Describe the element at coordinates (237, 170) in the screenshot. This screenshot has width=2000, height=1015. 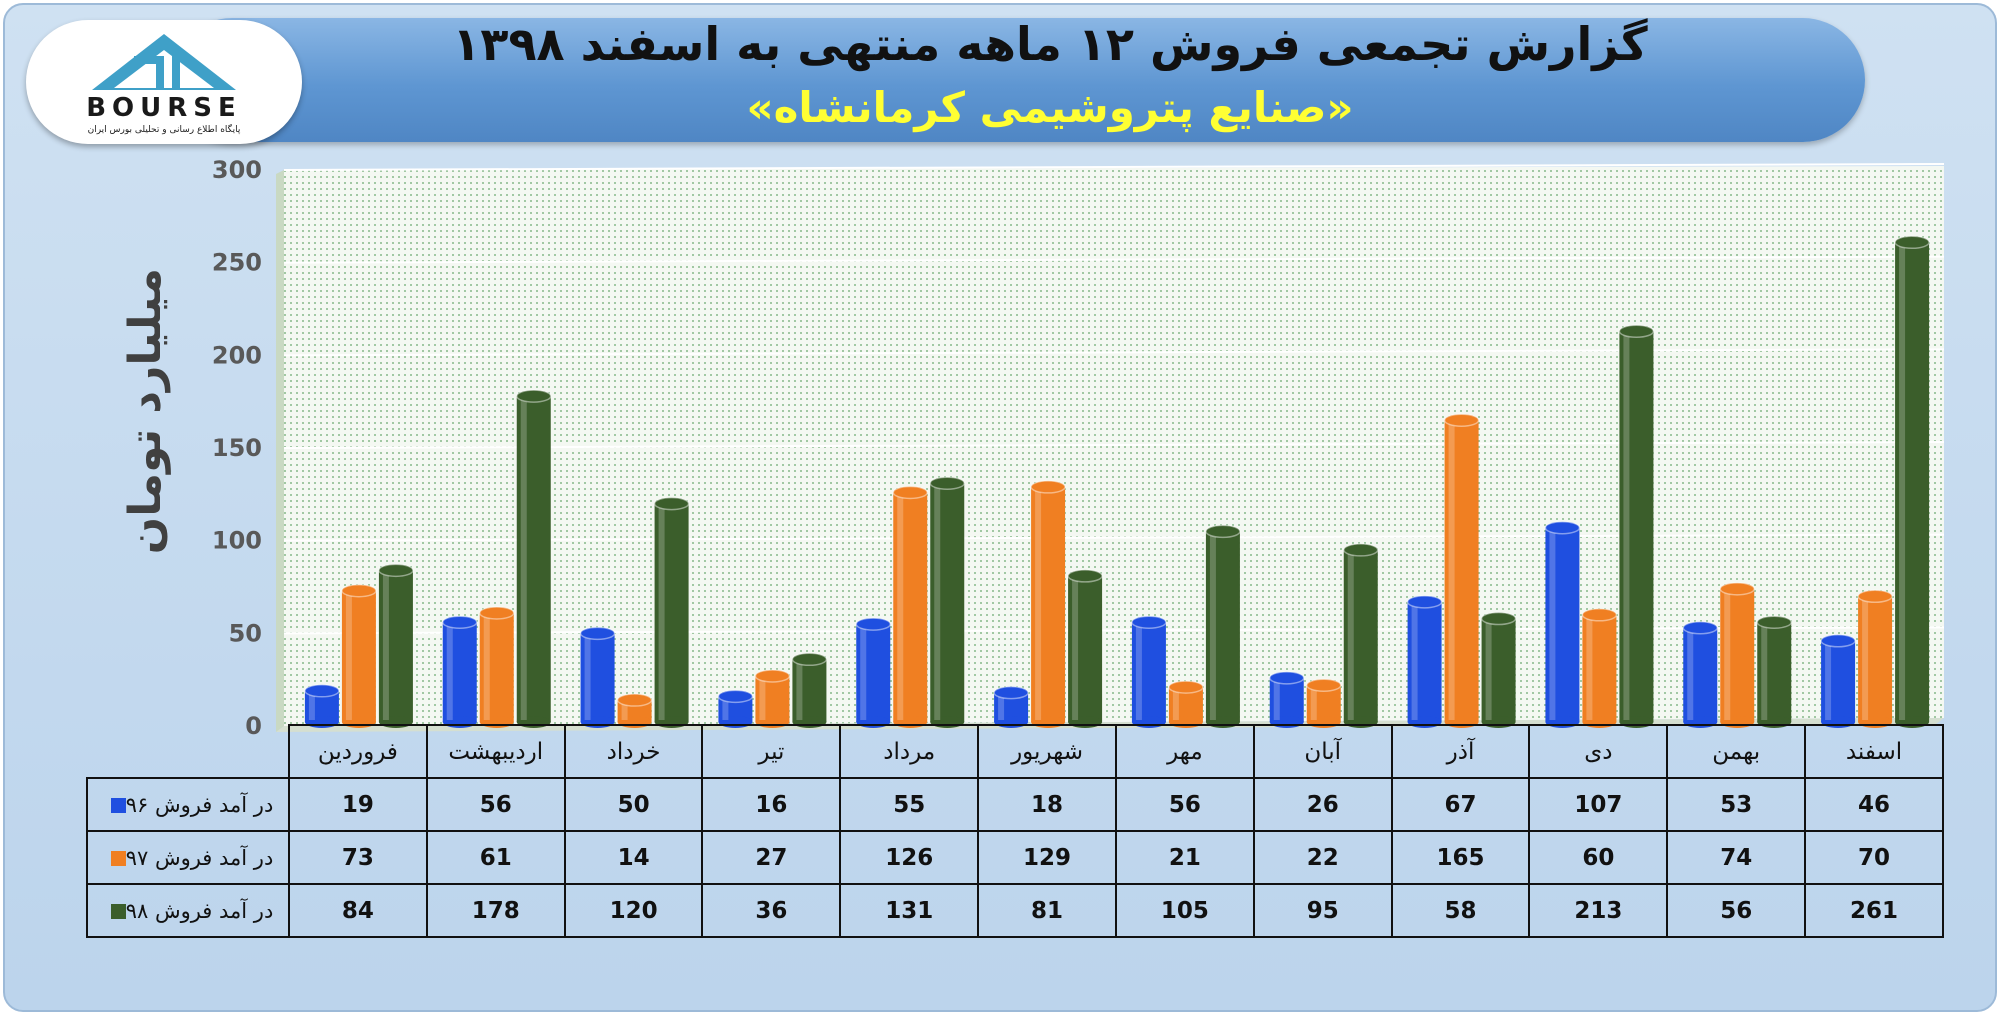
I see `y-tick-label: 300` at that location.